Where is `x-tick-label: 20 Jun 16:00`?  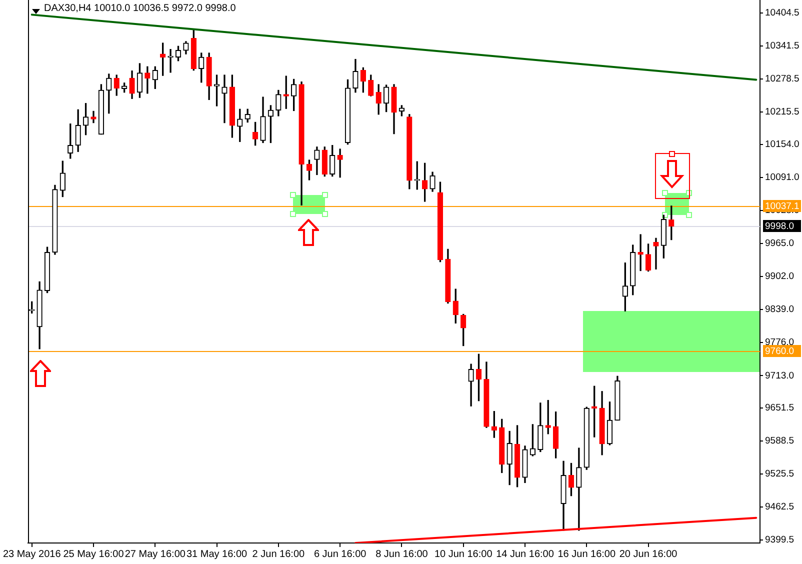
x-tick-label: 20 Jun 16:00 is located at coordinates (648, 554).